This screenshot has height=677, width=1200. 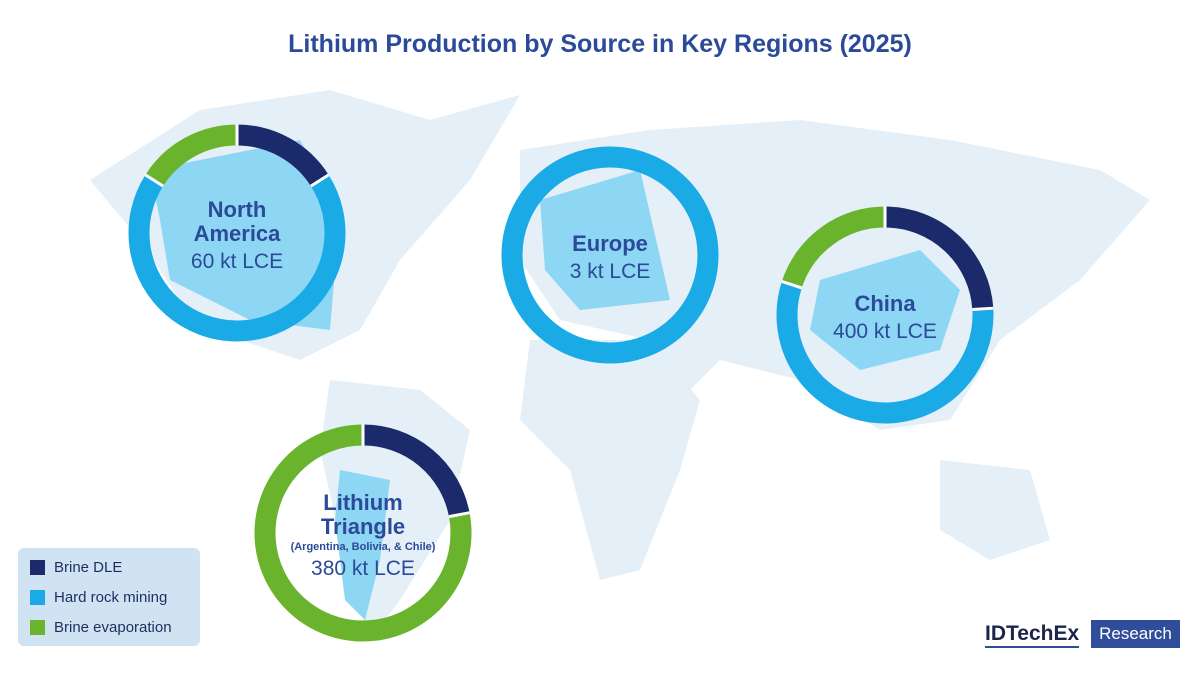 I want to click on region-name: North America, so click(x=237, y=221).